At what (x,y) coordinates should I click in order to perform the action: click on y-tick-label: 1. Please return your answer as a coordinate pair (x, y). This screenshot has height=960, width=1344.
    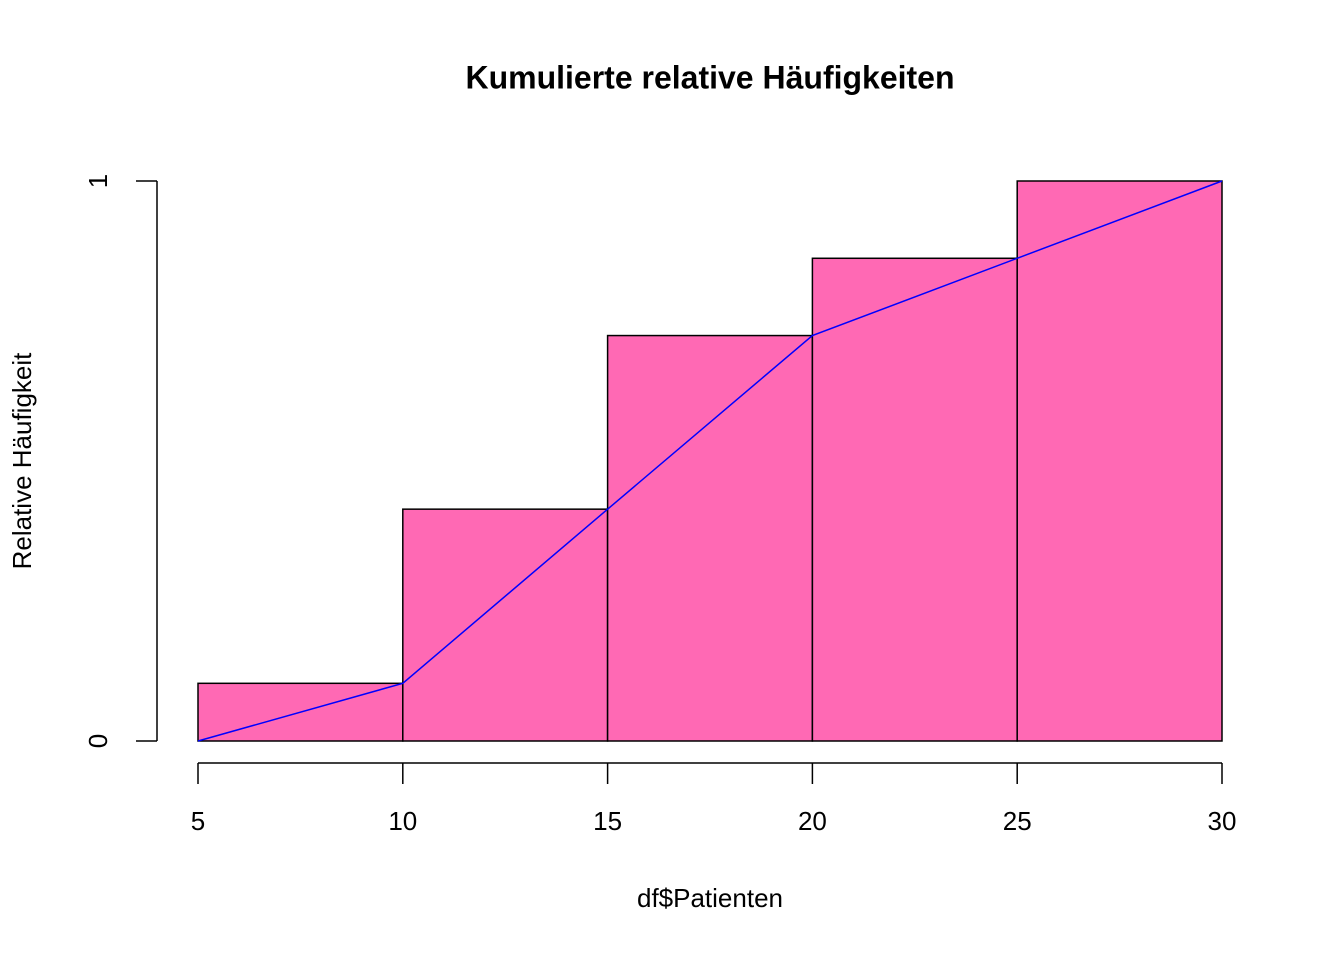
    Looking at the image, I should click on (98, 181).